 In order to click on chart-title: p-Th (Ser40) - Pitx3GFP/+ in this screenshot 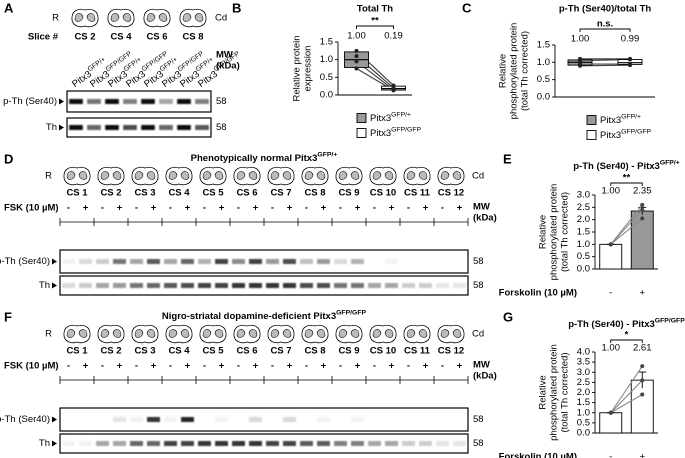, I will do `click(626, 165)`.